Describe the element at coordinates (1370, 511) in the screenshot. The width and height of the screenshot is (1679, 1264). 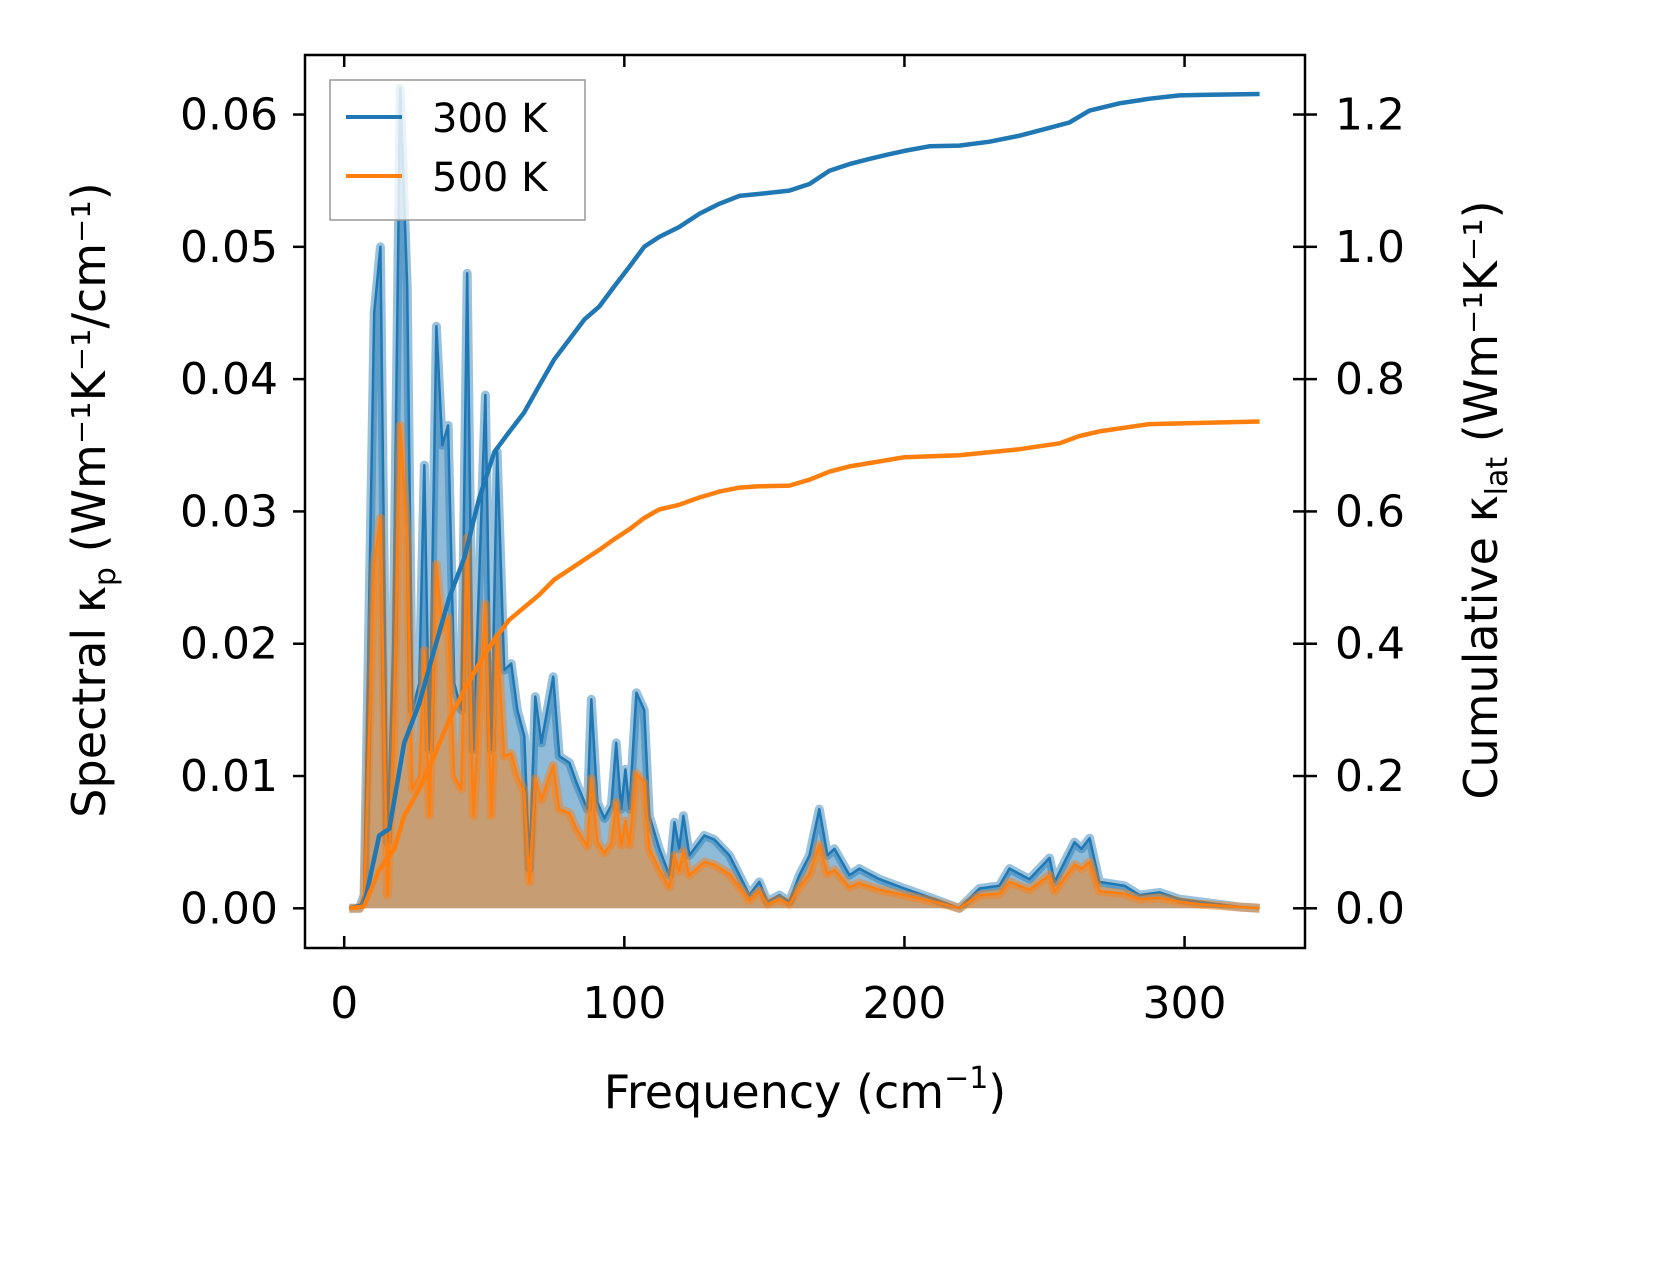
I see `y-tick-label-right: 0.6` at that location.